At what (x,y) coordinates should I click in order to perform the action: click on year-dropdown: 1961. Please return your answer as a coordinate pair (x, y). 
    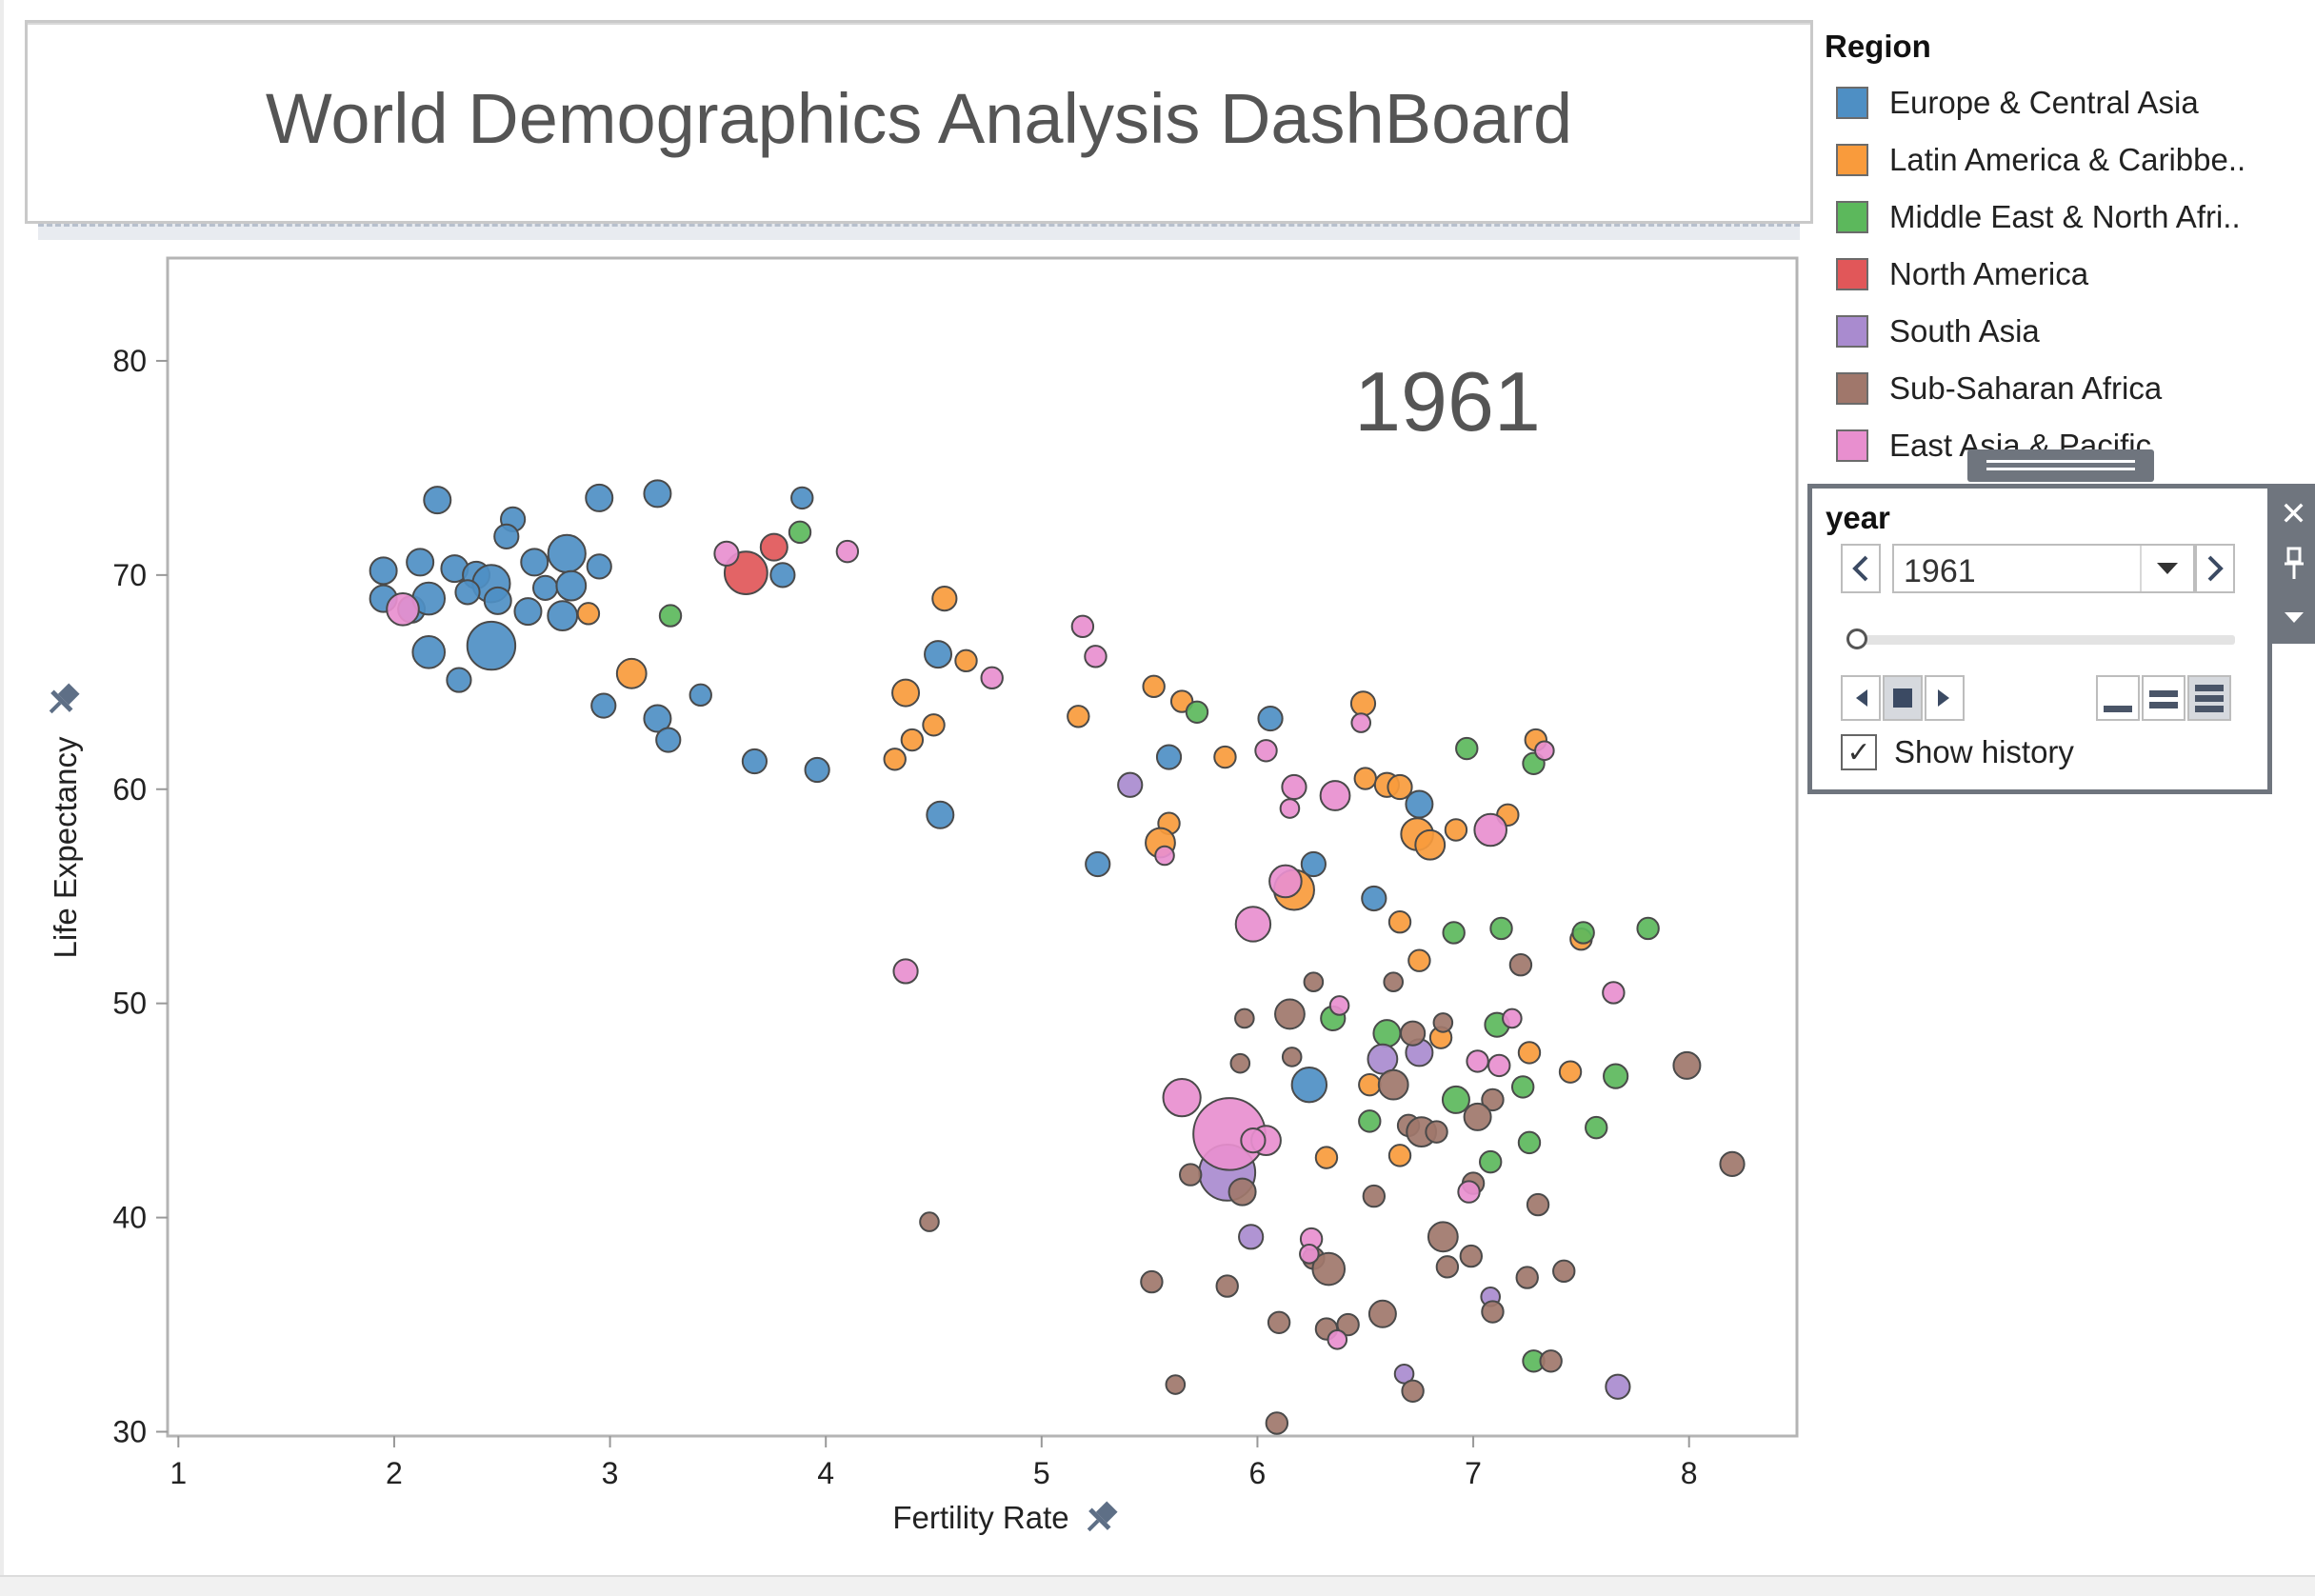
    Looking at the image, I should click on (2044, 569).